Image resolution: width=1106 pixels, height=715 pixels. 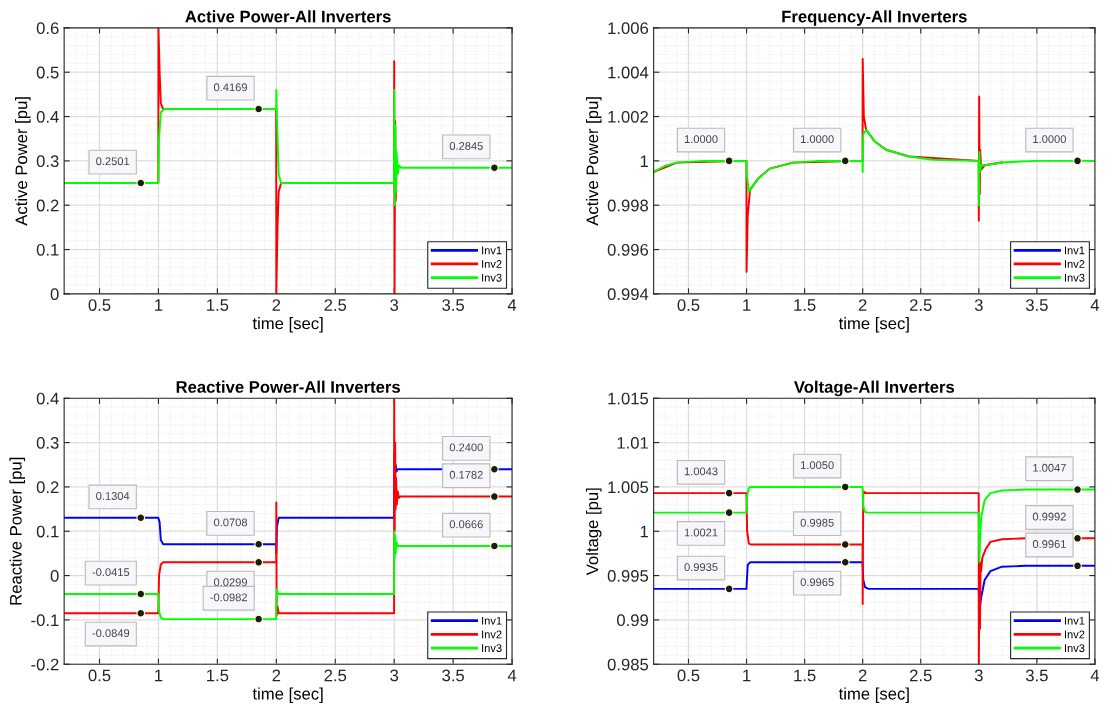 I want to click on annotation: 1.0021, so click(x=701, y=532).